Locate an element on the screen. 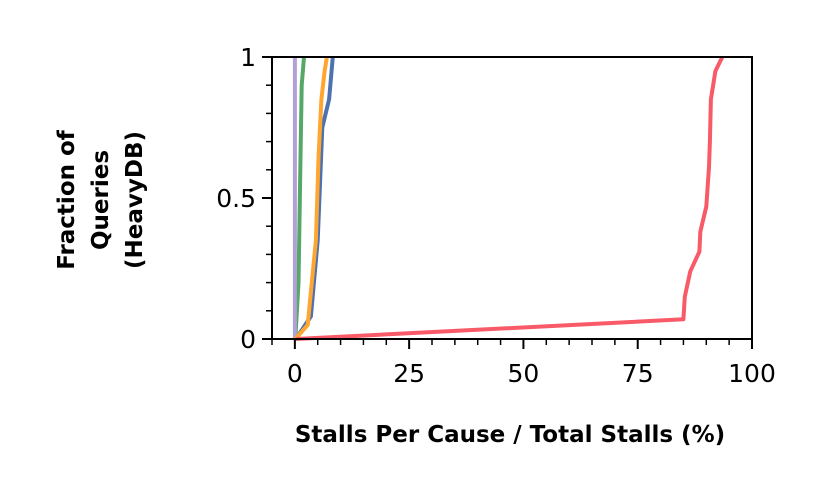 The height and width of the screenshot is (498, 830). y-axis-label: Fraction of Queries (HeavyDB) is located at coordinates (101, 199).